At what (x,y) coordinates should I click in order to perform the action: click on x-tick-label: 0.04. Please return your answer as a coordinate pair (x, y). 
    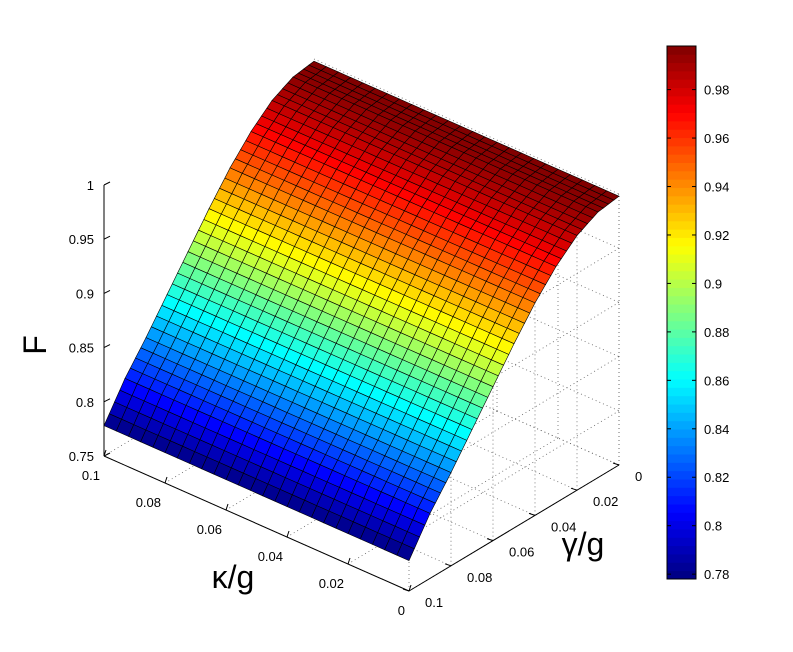
    Looking at the image, I should click on (270, 556).